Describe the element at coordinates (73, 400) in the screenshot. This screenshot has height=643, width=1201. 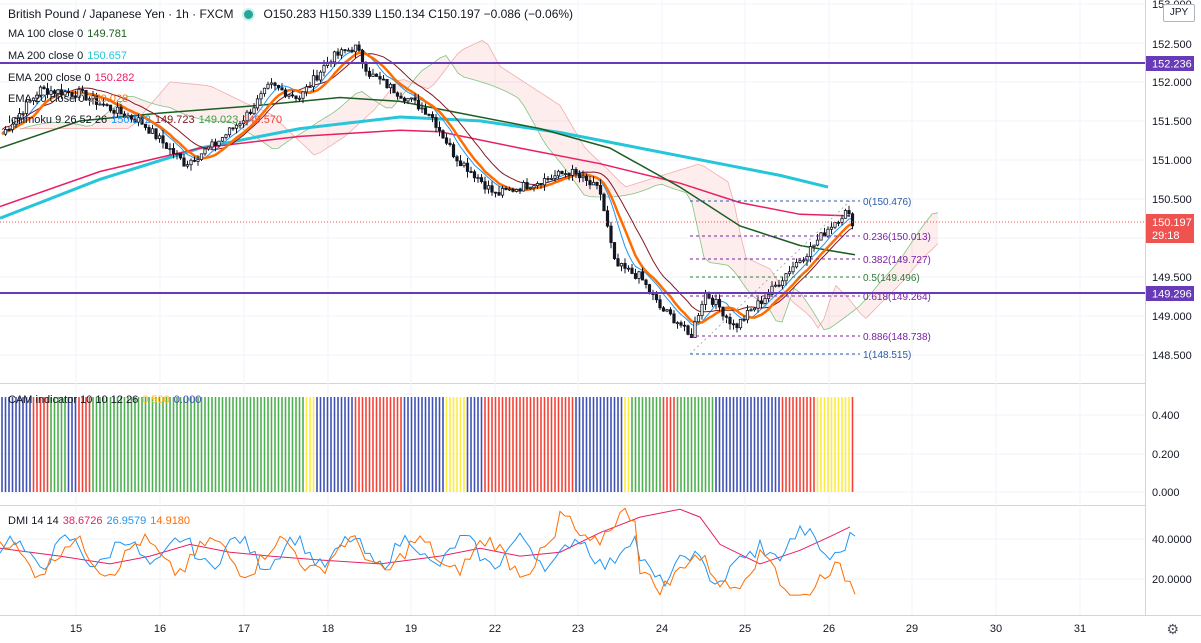
I see `legend-label: CAM indicator 10 10 12 26` at that location.